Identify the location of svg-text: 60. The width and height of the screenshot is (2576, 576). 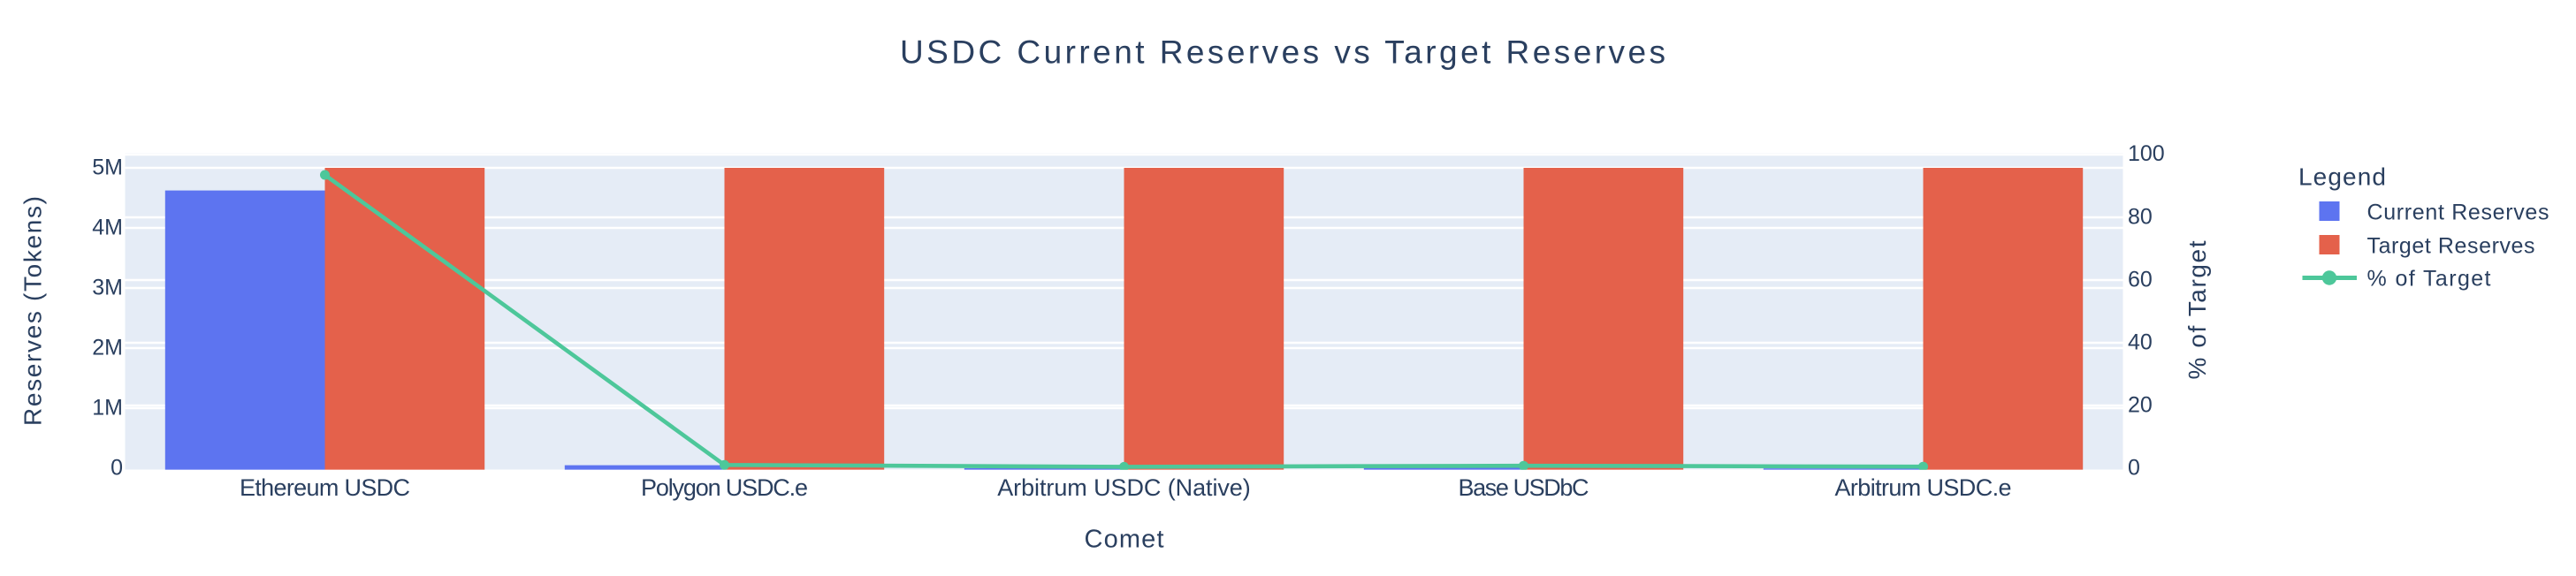
(2140, 279).